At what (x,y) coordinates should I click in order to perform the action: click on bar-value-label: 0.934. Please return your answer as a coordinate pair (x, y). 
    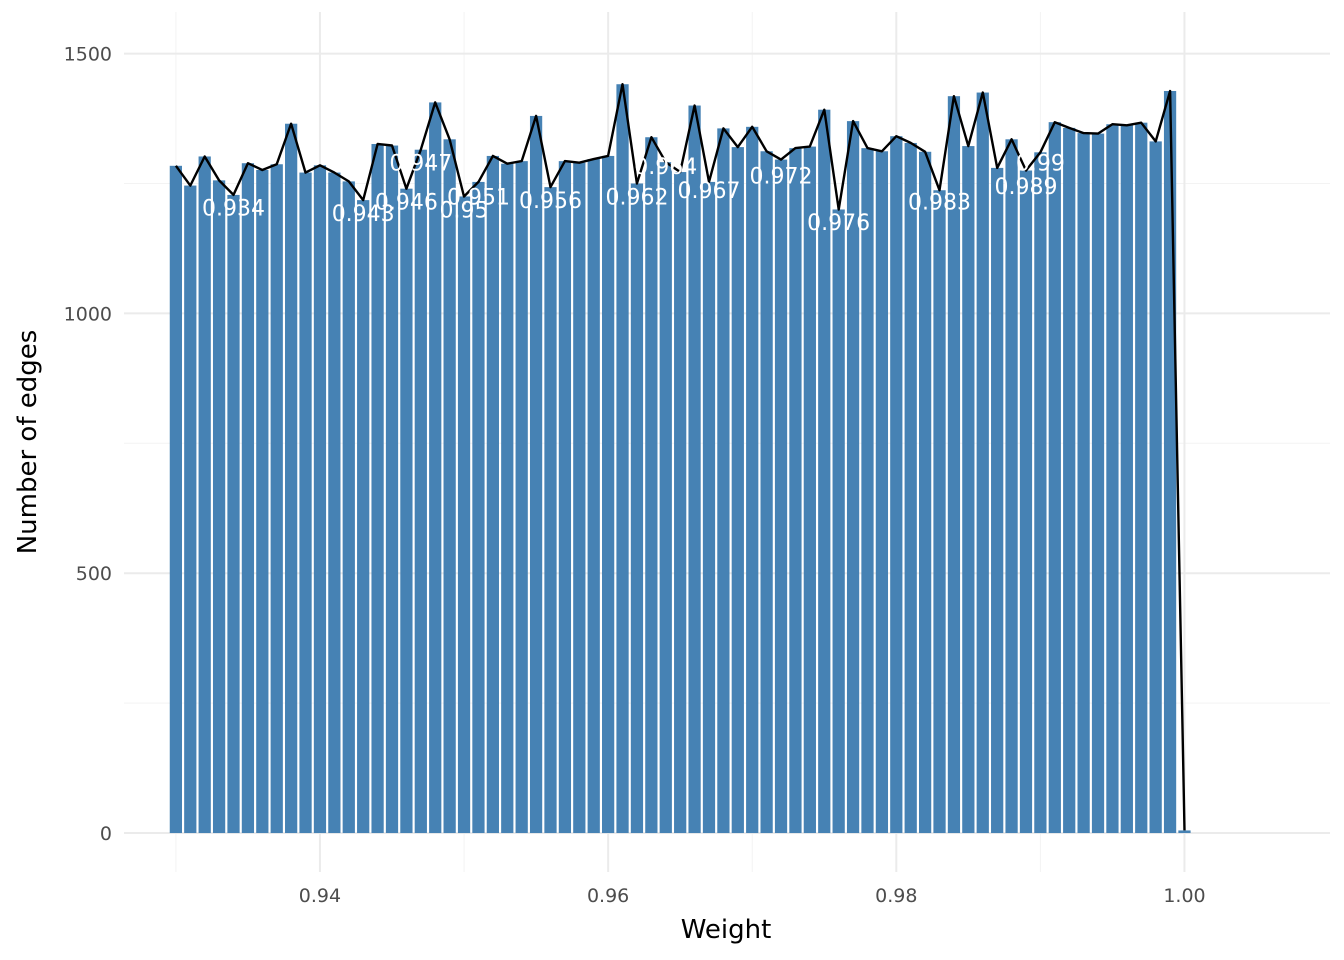
    Looking at the image, I should click on (233, 209).